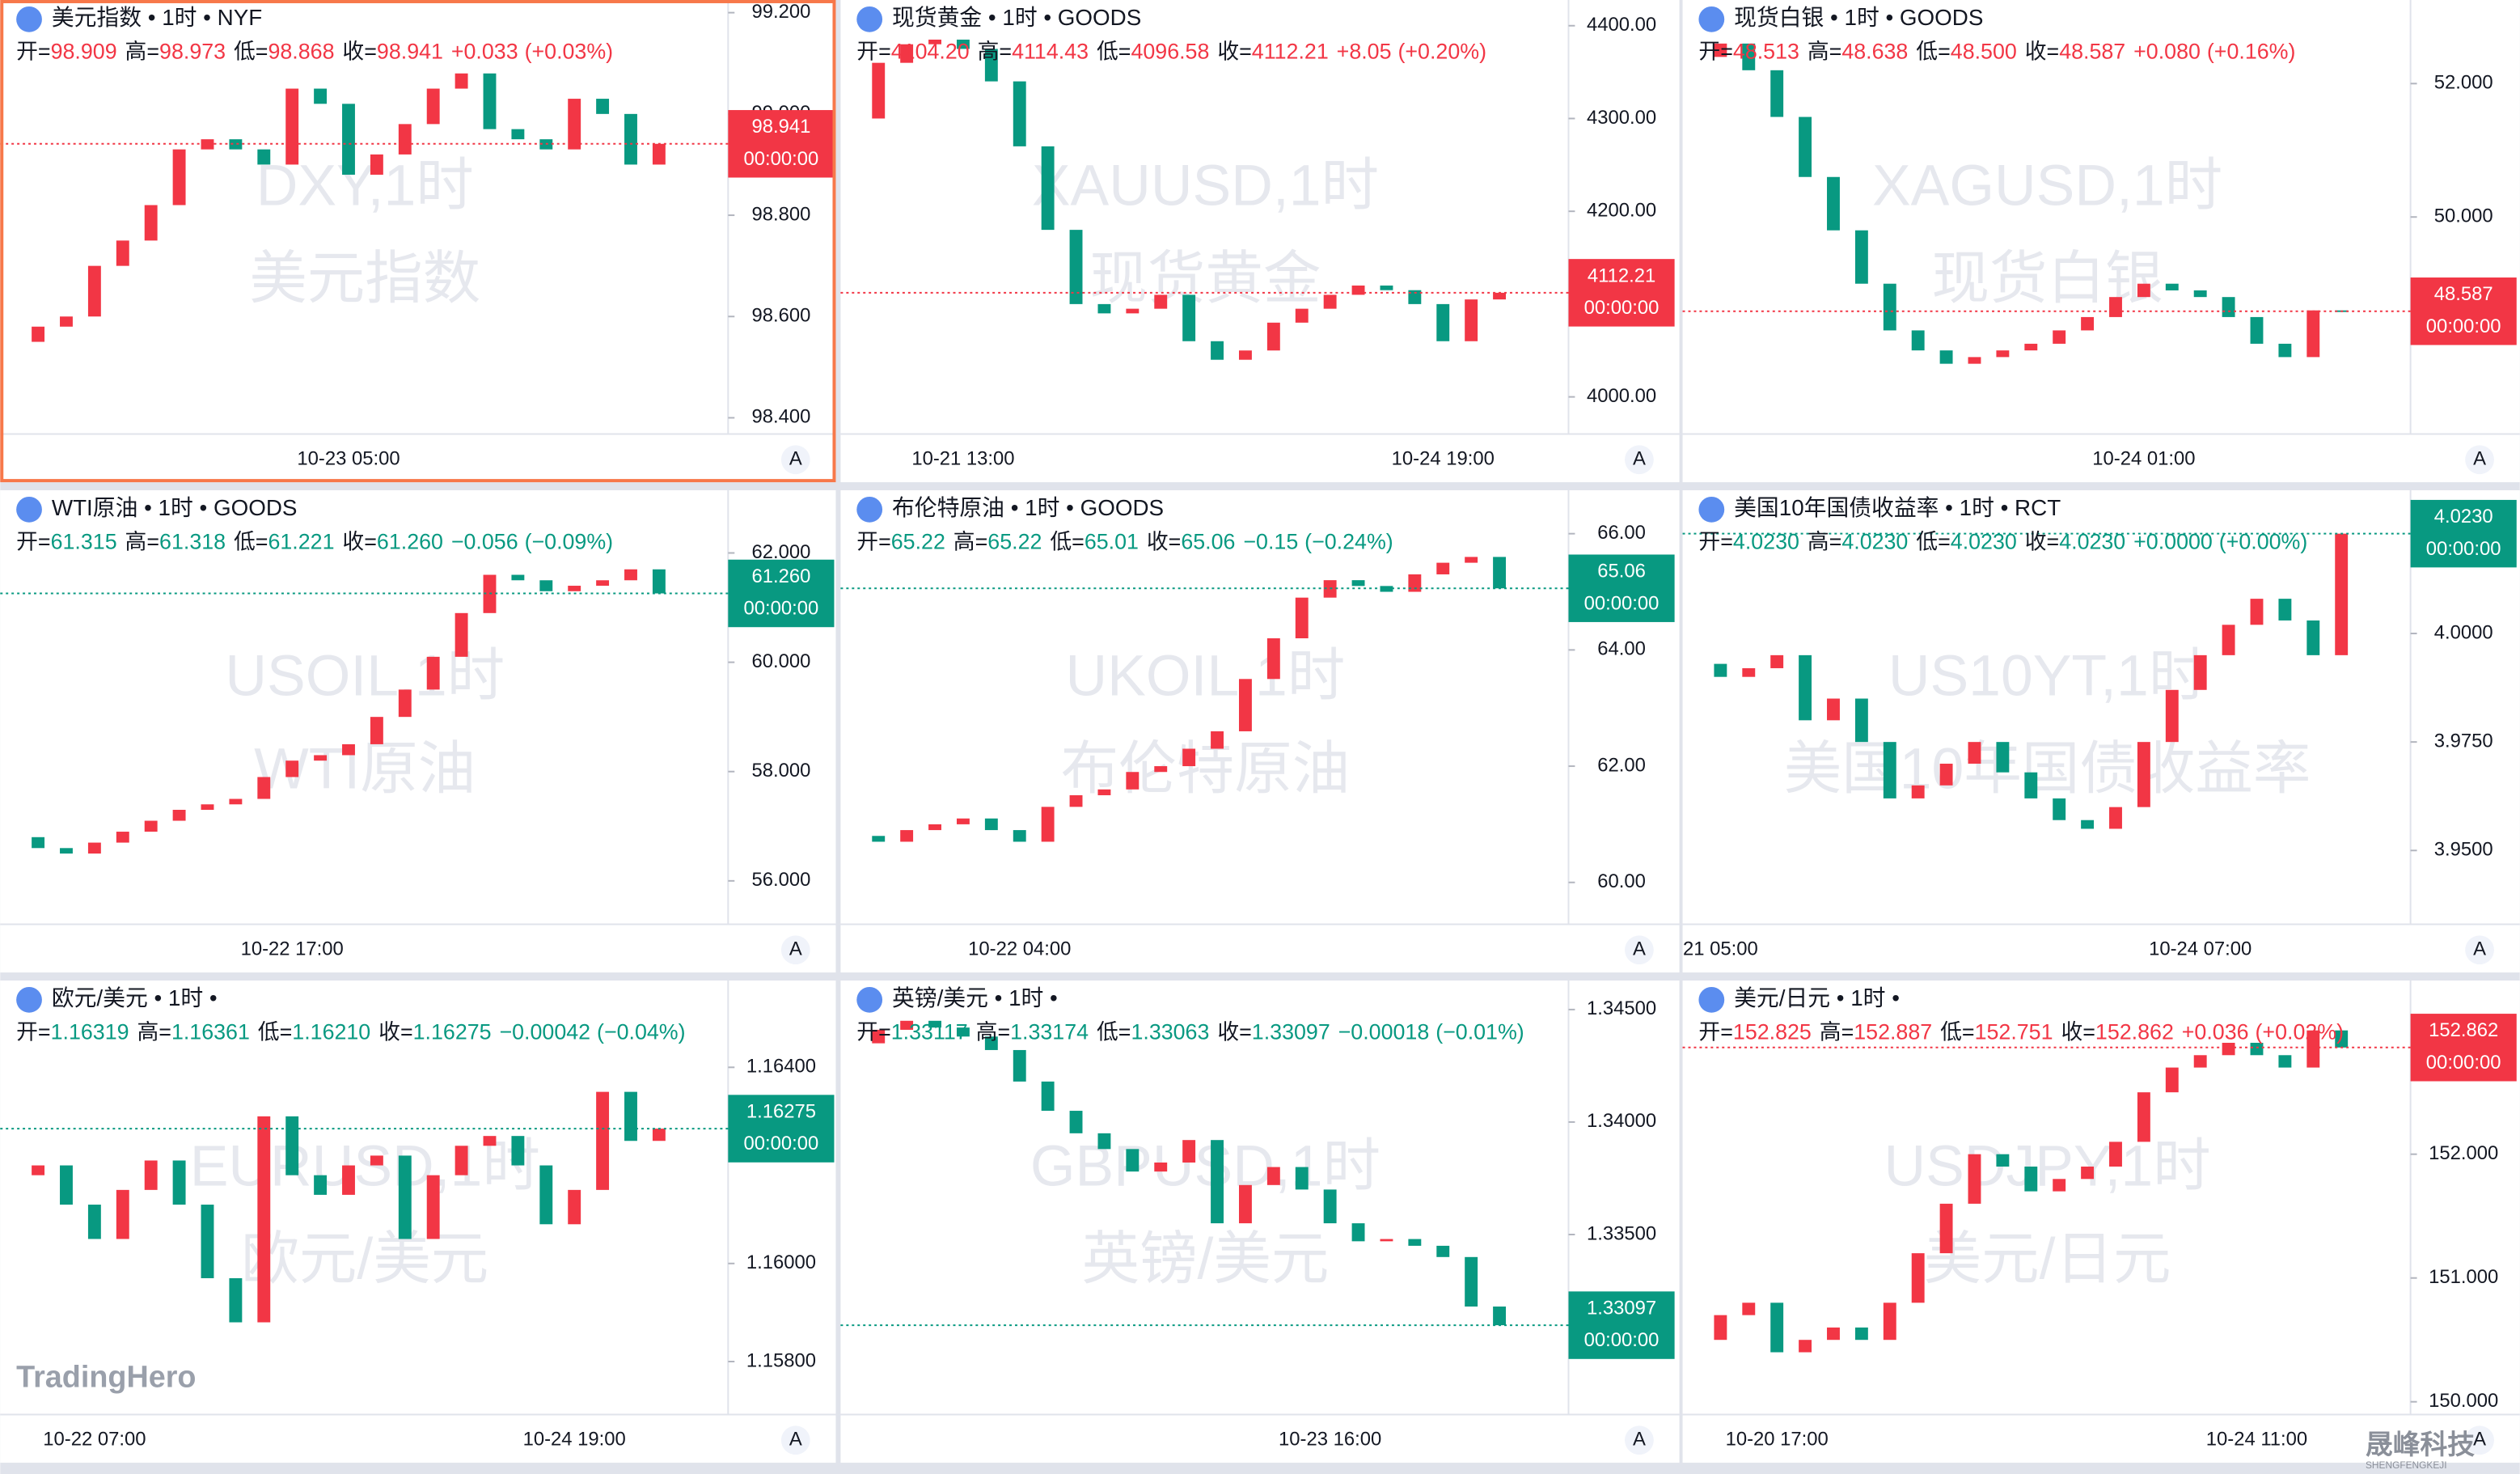  I want to click on watermark: USDJPY,1时, so click(2047, 1165).